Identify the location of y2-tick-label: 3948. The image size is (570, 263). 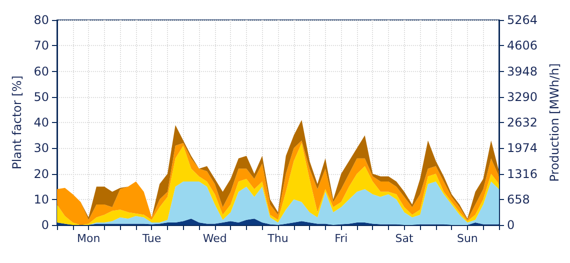
(522, 71).